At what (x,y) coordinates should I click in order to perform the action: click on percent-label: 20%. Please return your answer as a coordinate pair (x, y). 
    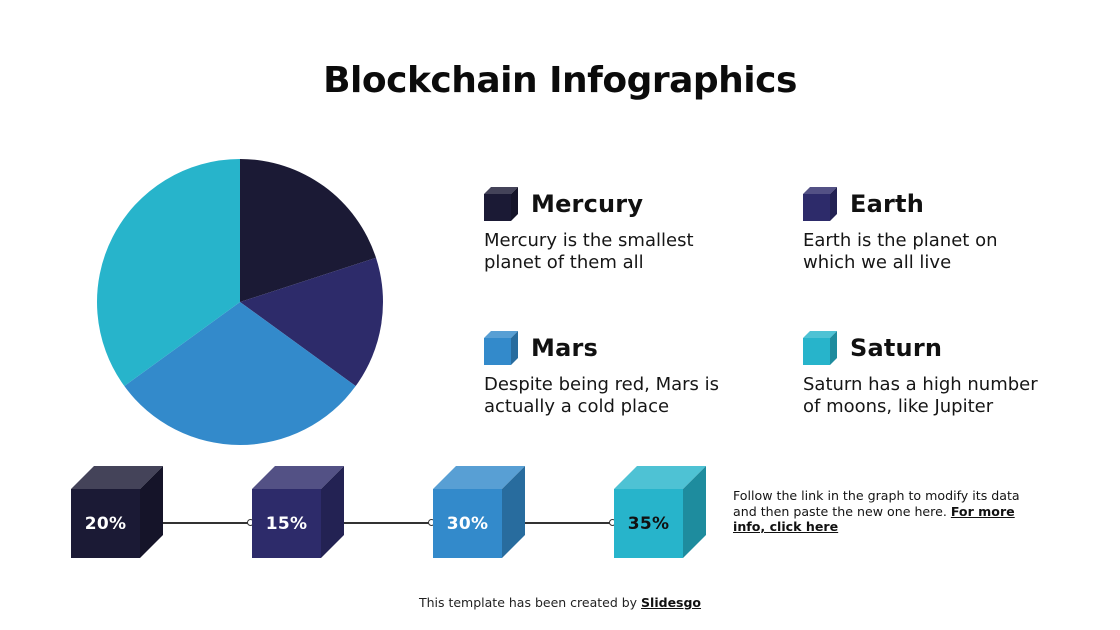
    Looking at the image, I should click on (105, 523).